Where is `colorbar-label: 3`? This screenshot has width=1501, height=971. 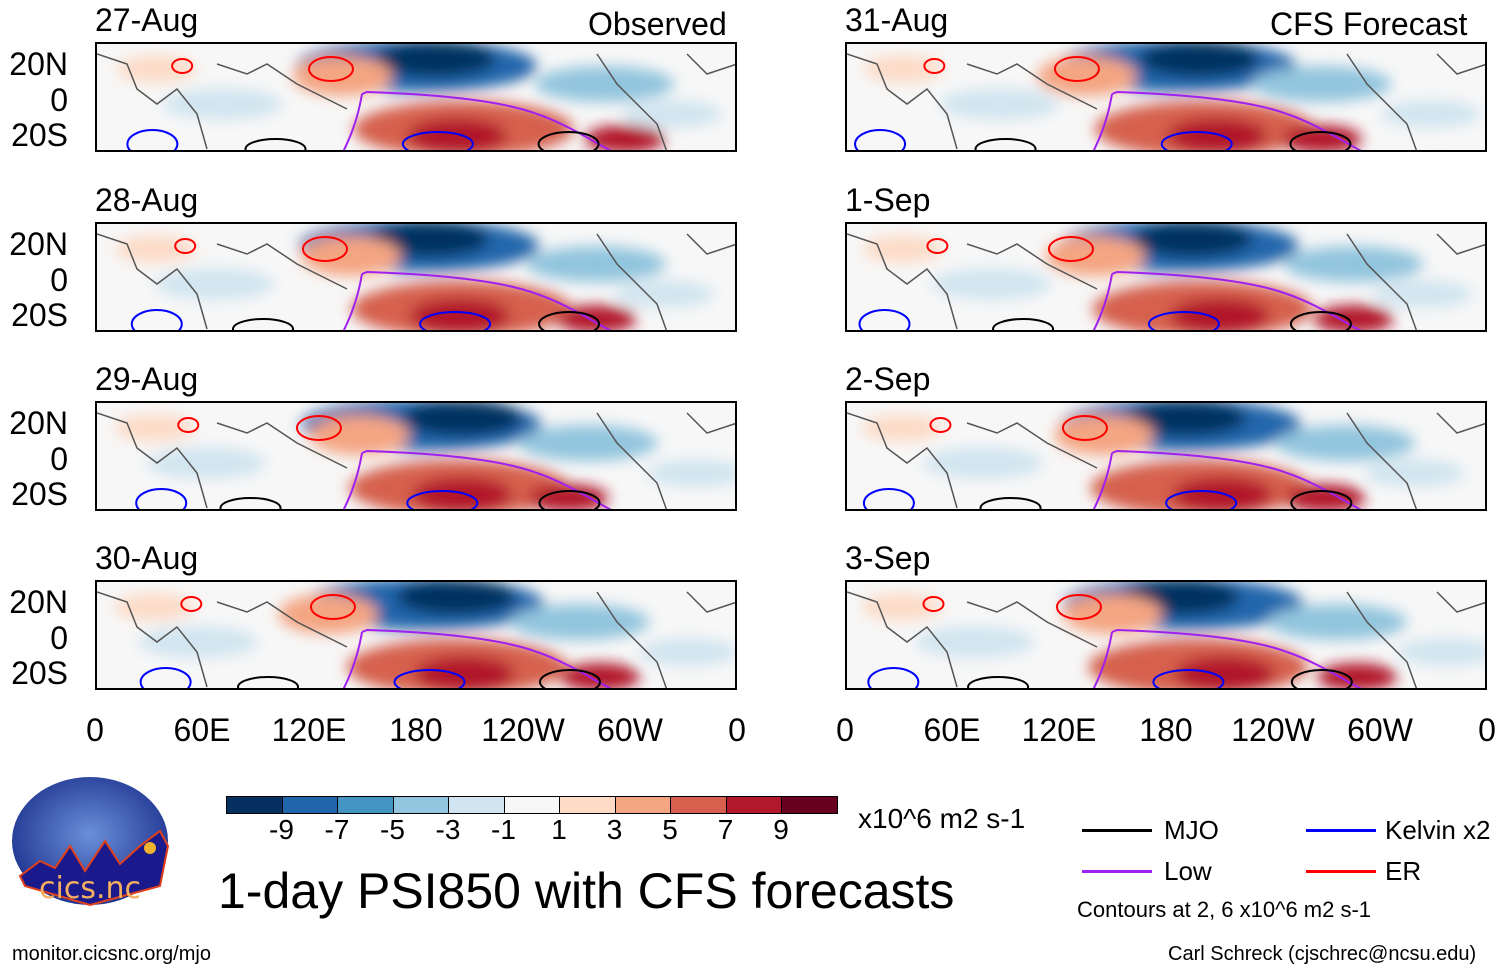
colorbar-label: 3 is located at coordinates (614, 829).